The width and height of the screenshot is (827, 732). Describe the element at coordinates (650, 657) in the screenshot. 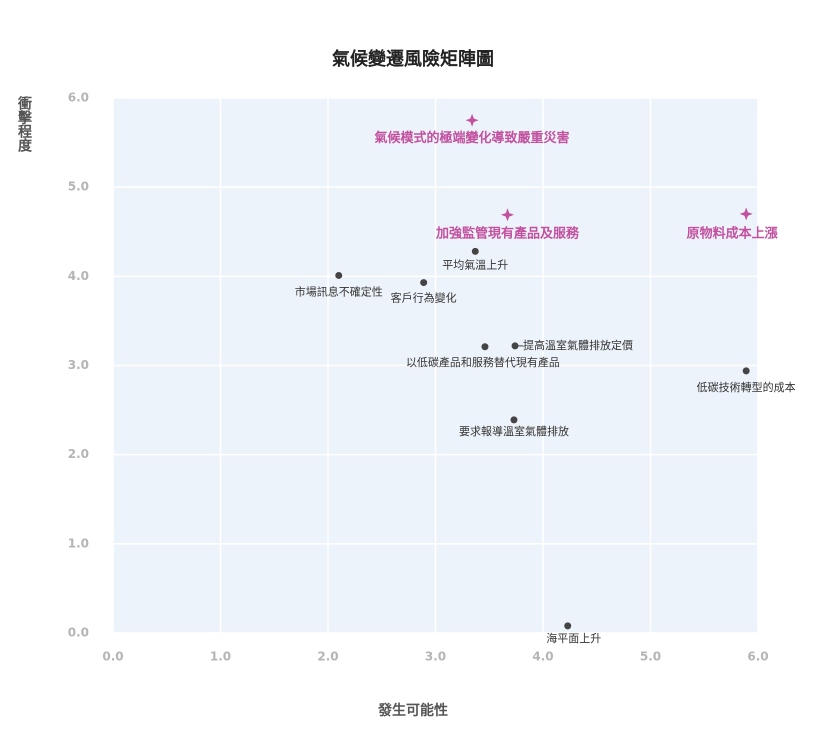

I see `x-tick-label: 5.0` at that location.